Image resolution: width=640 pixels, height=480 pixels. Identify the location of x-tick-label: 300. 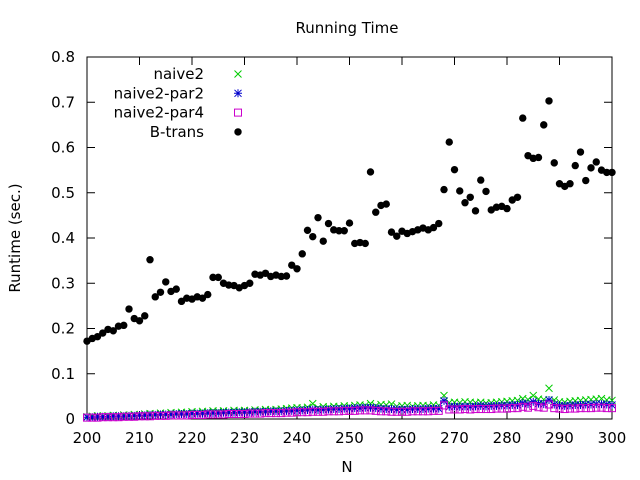
(612, 438).